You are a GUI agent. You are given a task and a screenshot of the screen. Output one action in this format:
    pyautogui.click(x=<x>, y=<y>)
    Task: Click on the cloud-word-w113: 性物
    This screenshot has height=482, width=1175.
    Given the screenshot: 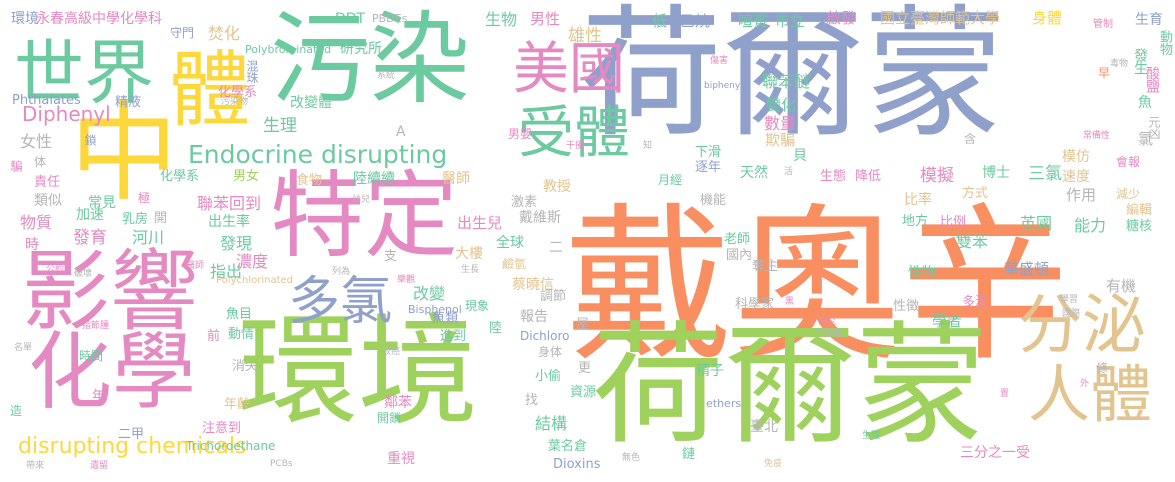 What is the action you would take?
    pyautogui.click(x=922, y=273)
    